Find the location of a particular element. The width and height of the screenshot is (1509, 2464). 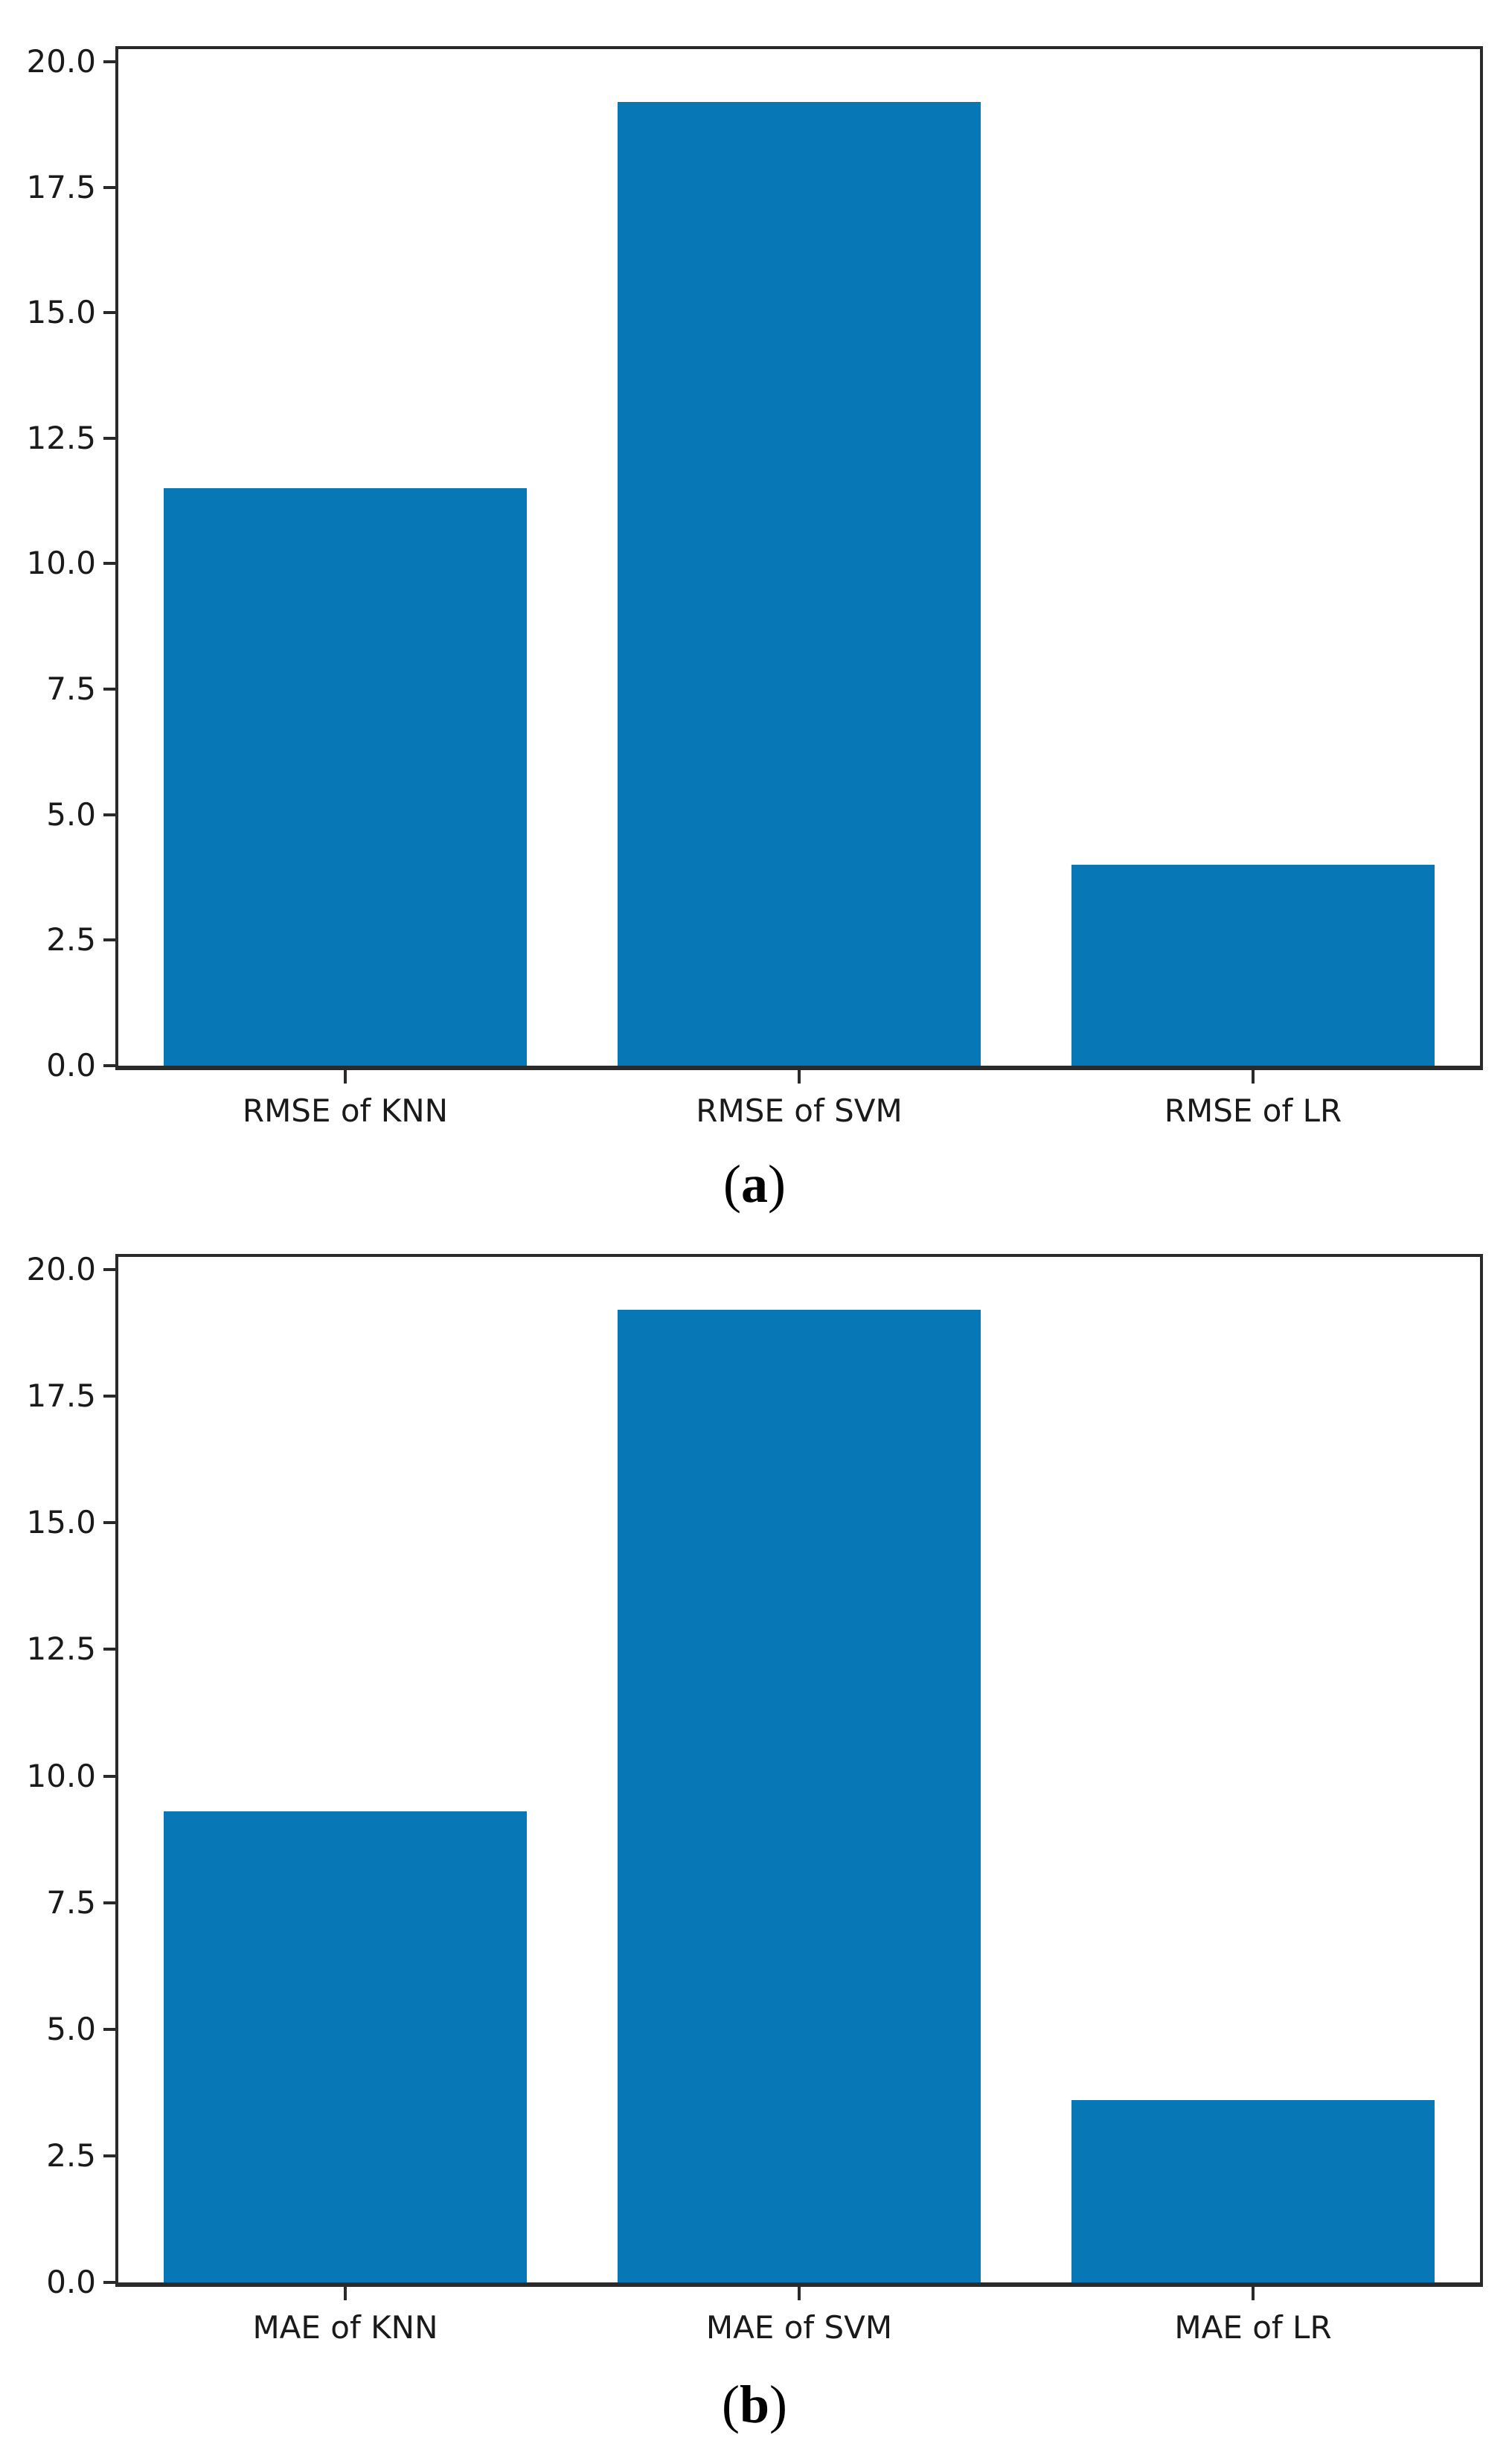

caption-a-close-paren: ) is located at coordinates (777, 1184).